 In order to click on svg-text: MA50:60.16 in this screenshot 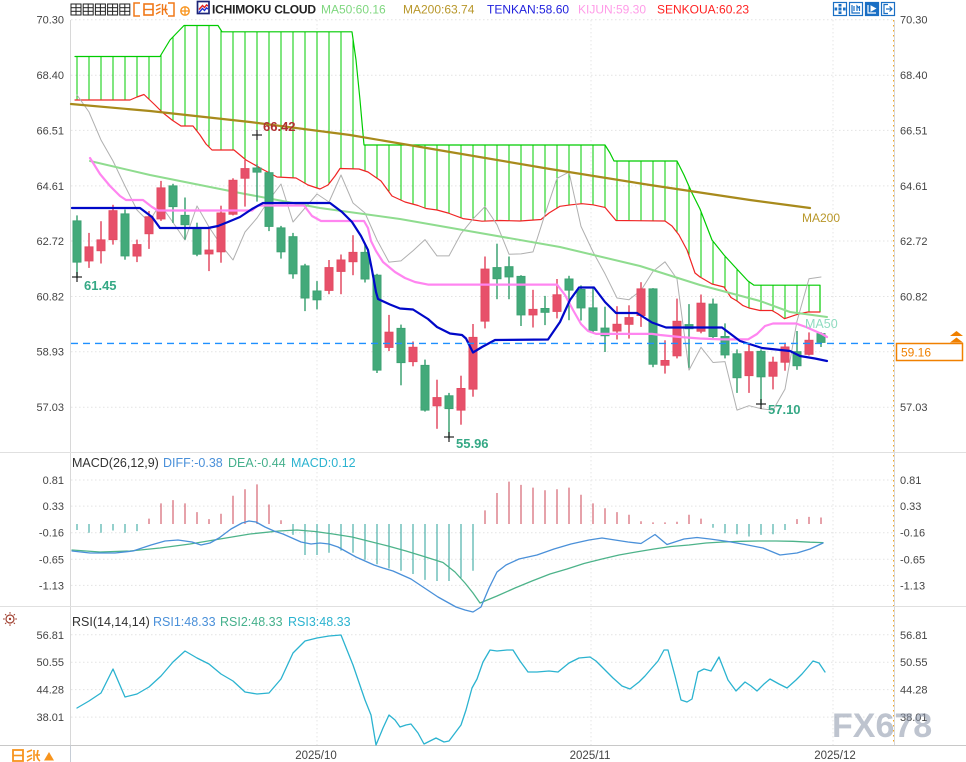, I will do `click(353, 10)`.